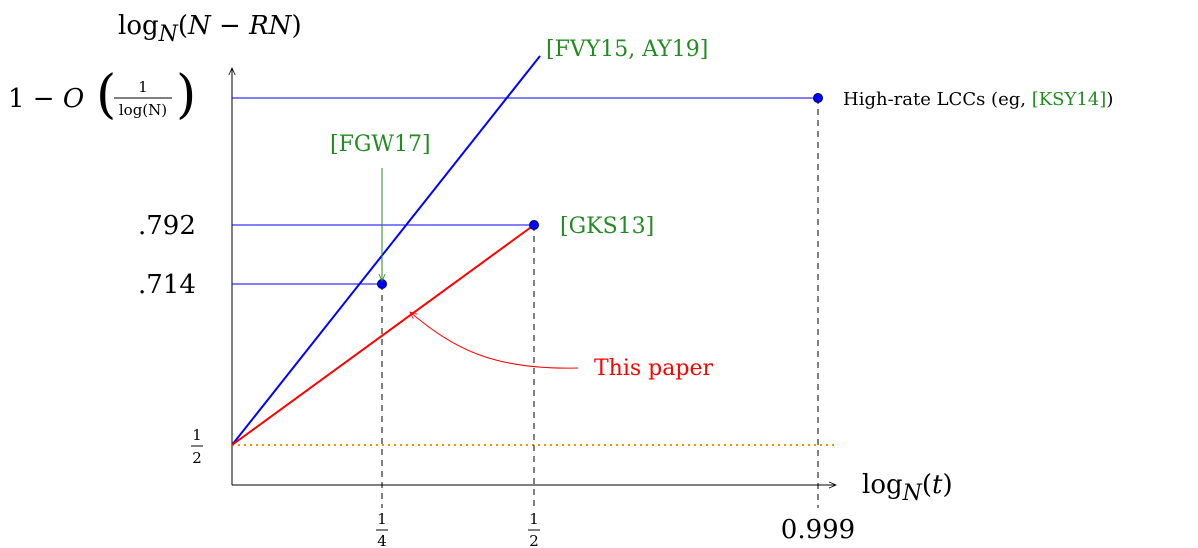 Image resolution: width=1198 pixels, height=548 pixels. I want to click on svg-text: 1 − O, so click(46, 99).